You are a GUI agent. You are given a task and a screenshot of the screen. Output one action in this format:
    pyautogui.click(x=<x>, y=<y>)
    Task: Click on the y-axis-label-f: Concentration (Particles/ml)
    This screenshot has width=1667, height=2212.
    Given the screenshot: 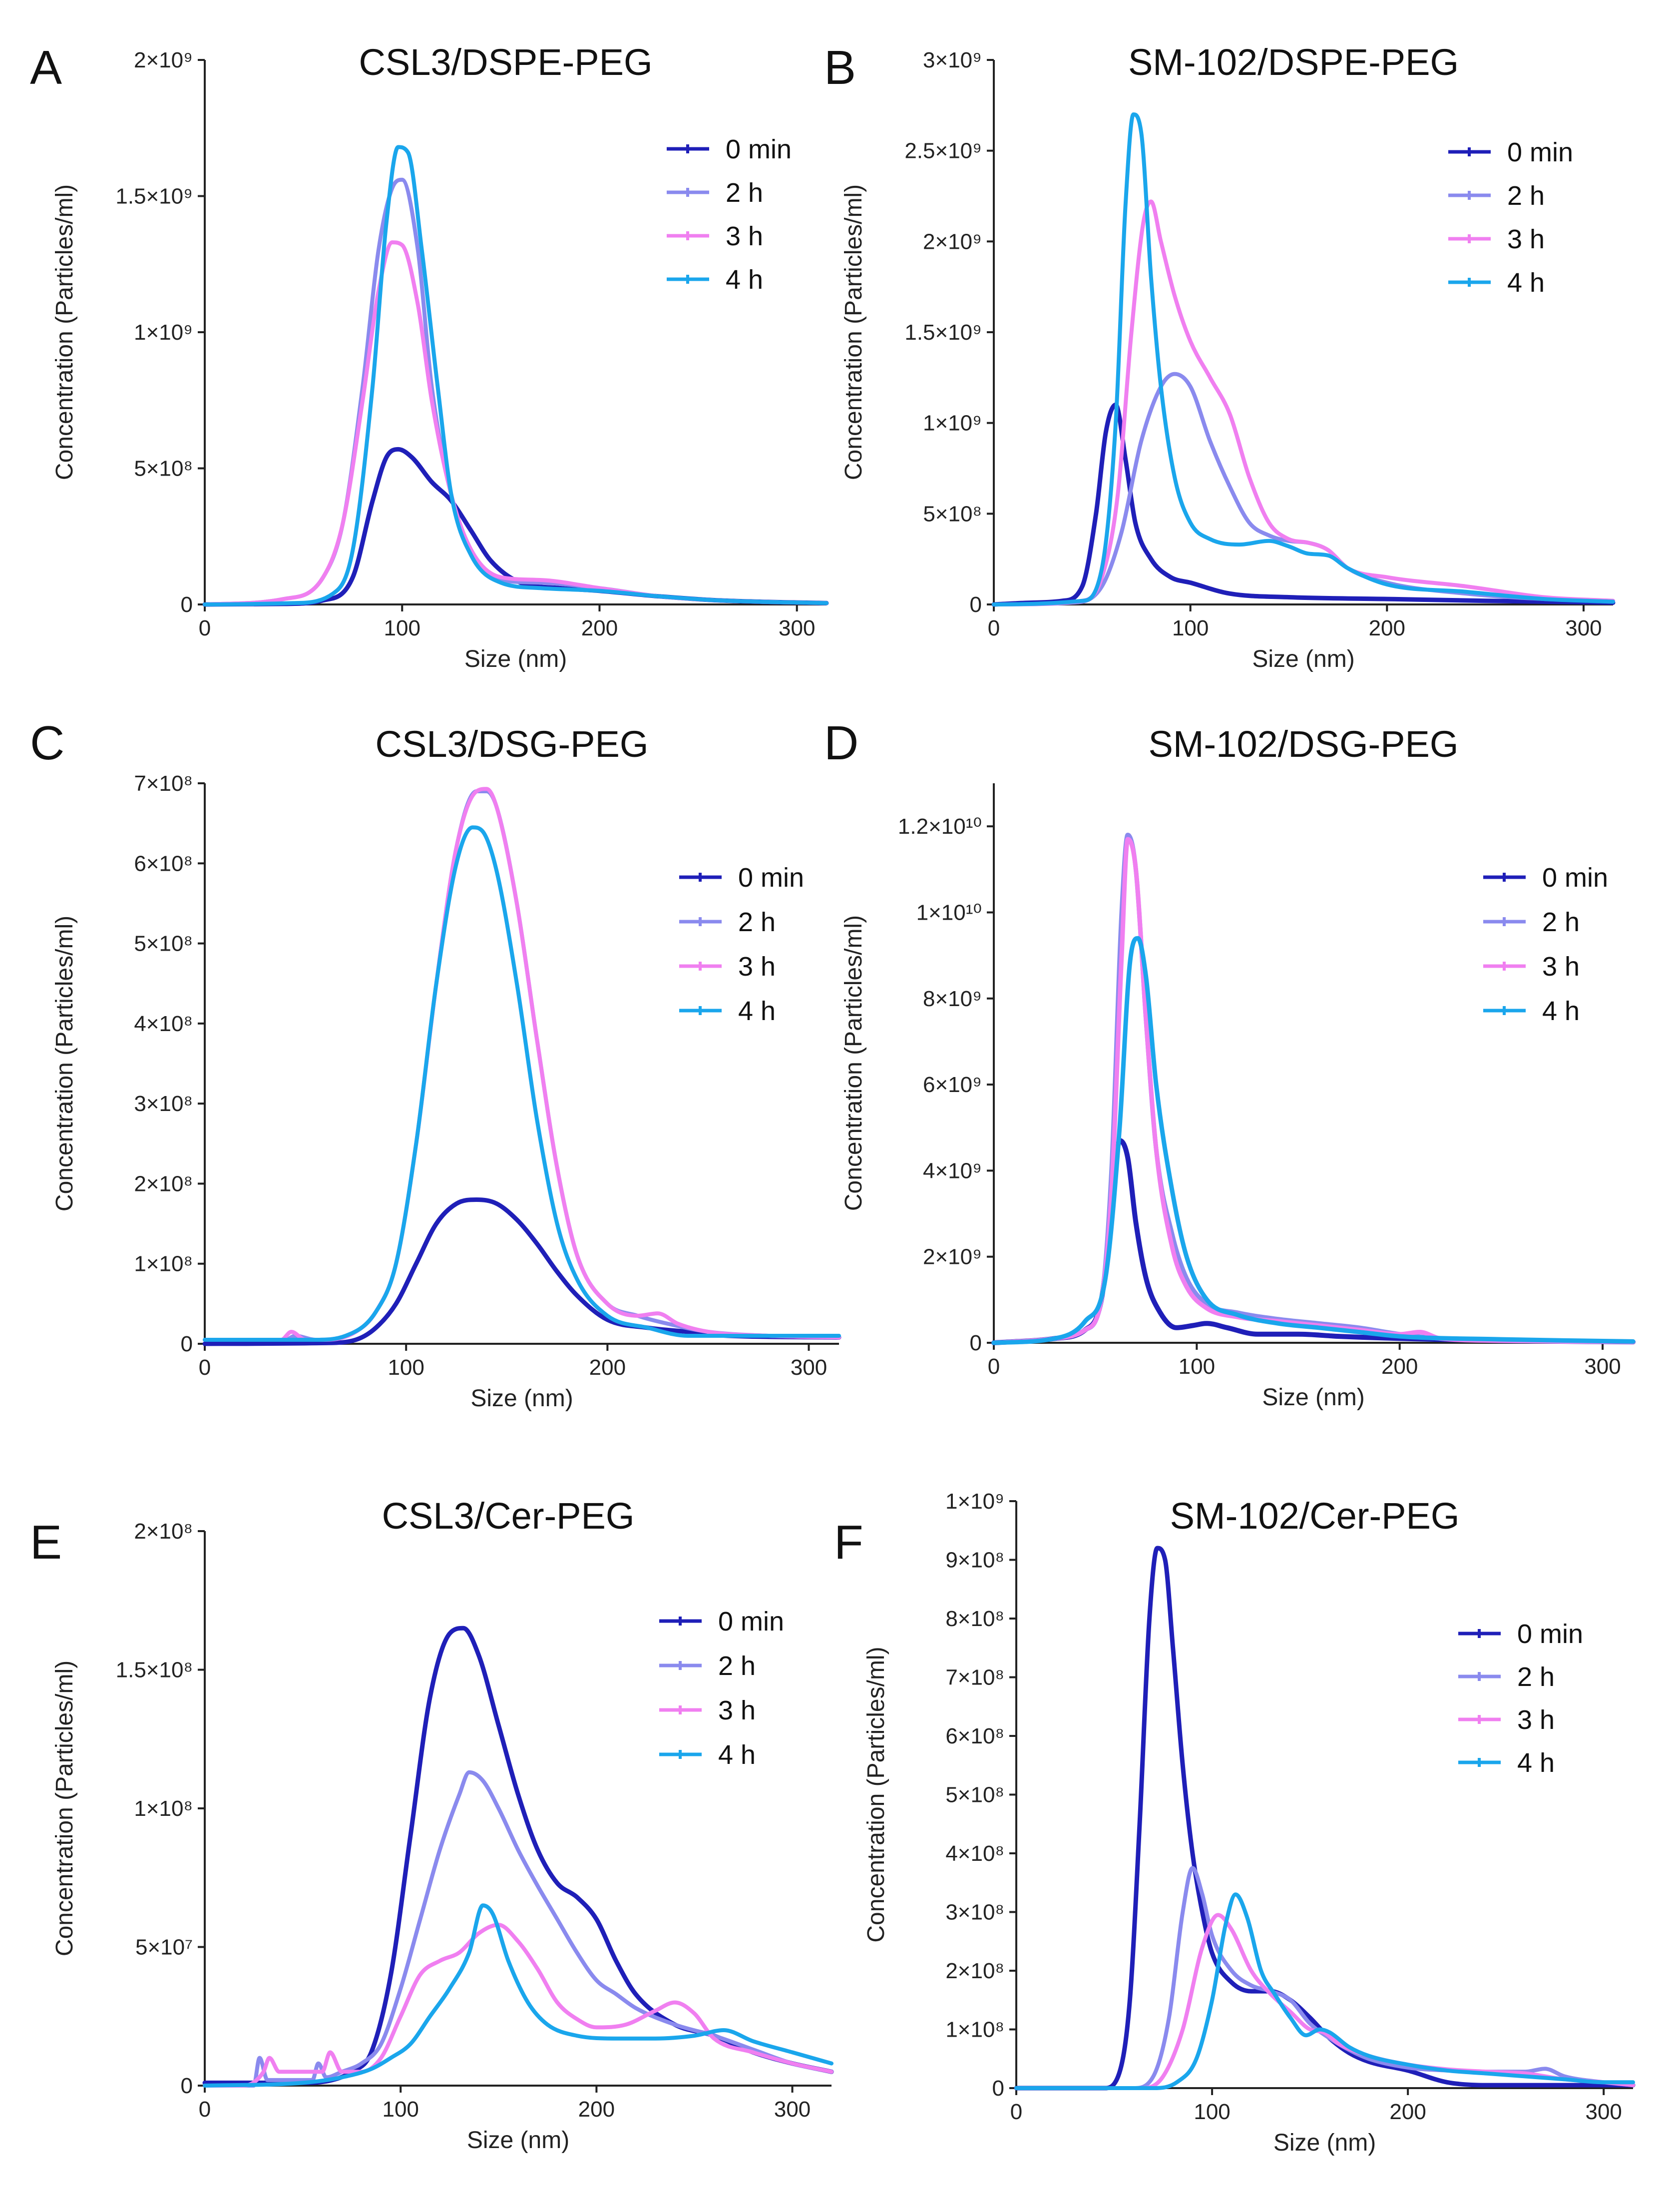 What is the action you would take?
    pyautogui.click(x=876, y=1794)
    